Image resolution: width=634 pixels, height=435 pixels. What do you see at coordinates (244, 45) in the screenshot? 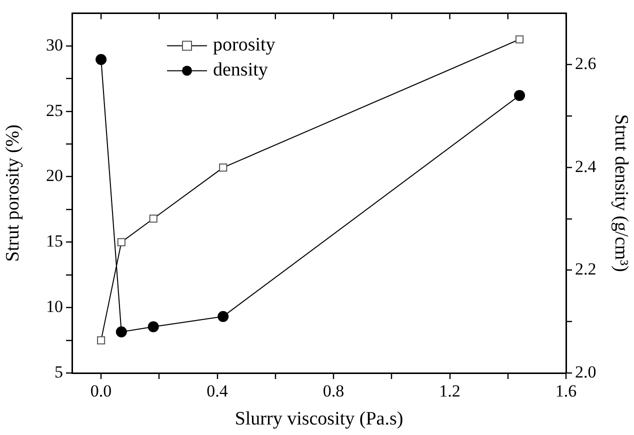
I see `legend-label: porosity` at bounding box center [244, 45].